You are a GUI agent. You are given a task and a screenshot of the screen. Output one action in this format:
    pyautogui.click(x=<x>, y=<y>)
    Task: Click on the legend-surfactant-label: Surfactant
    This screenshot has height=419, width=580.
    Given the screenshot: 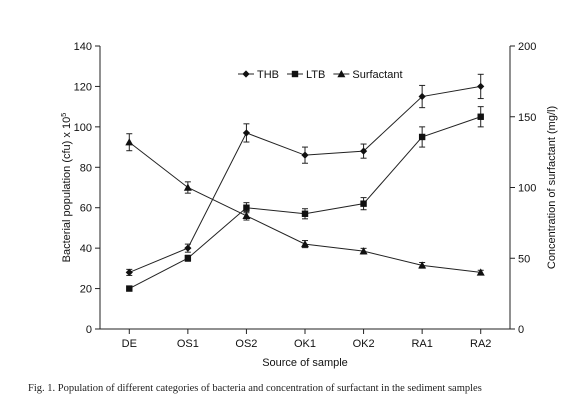 What is the action you would take?
    pyautogui.click(x=377, y=75)
    